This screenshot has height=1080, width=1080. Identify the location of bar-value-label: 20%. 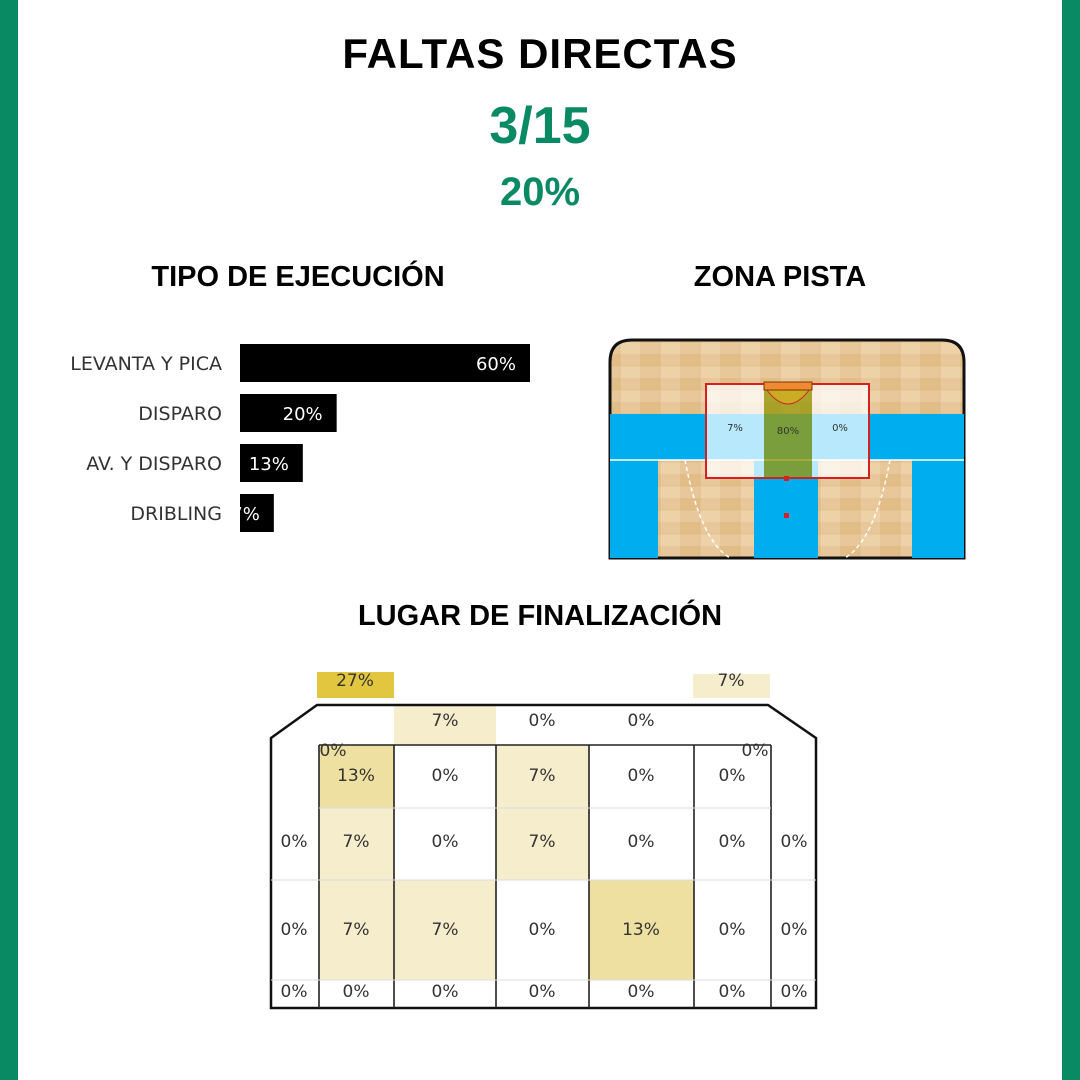
(303, 414).